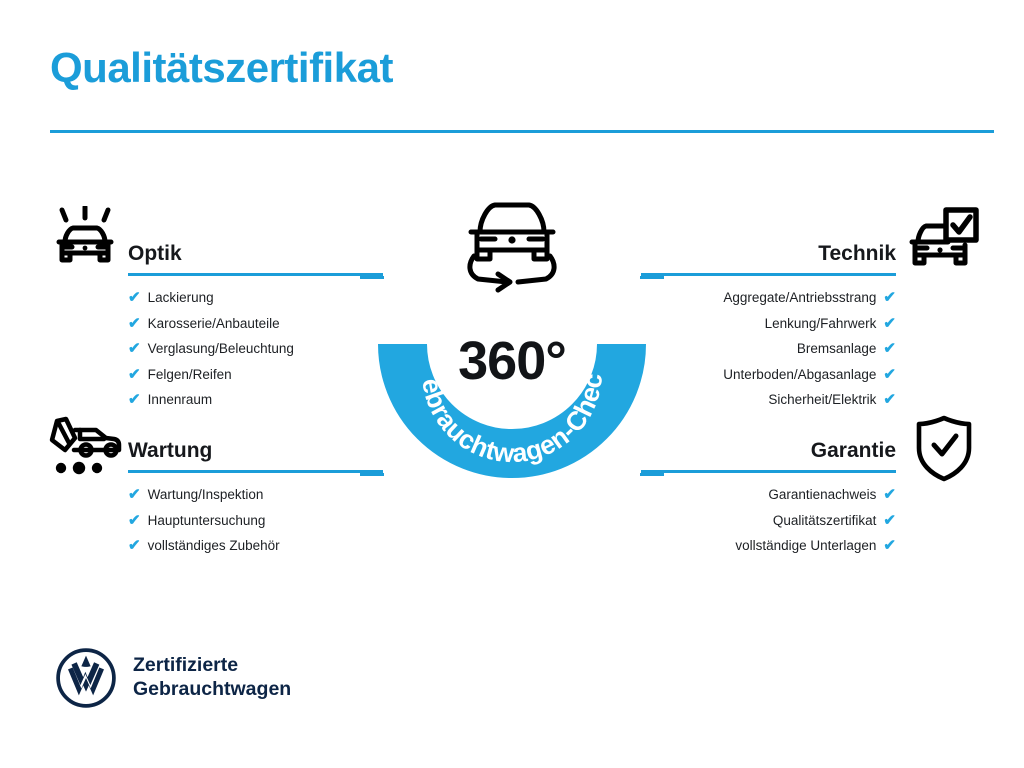 This screenshot has height=768, width=1024. Describe the element at coordinates (522, 131) in the screenshot. I see `title-divider` at that location.